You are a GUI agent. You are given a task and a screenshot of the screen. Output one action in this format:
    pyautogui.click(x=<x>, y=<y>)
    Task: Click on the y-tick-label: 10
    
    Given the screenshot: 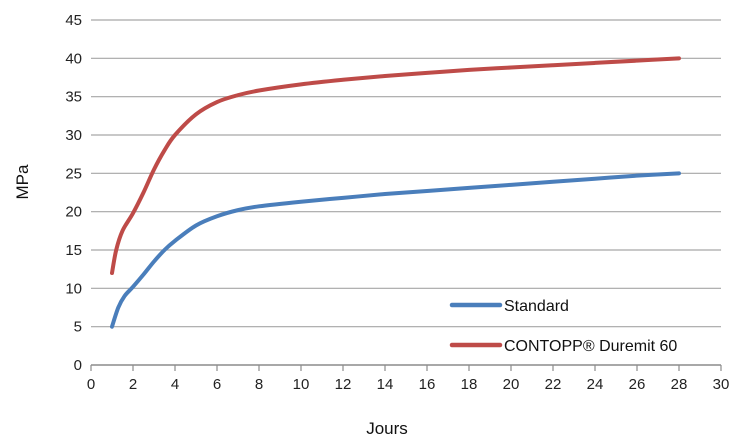 What is the action you would take?
    pyautogui.click(x=73, y=288)
    